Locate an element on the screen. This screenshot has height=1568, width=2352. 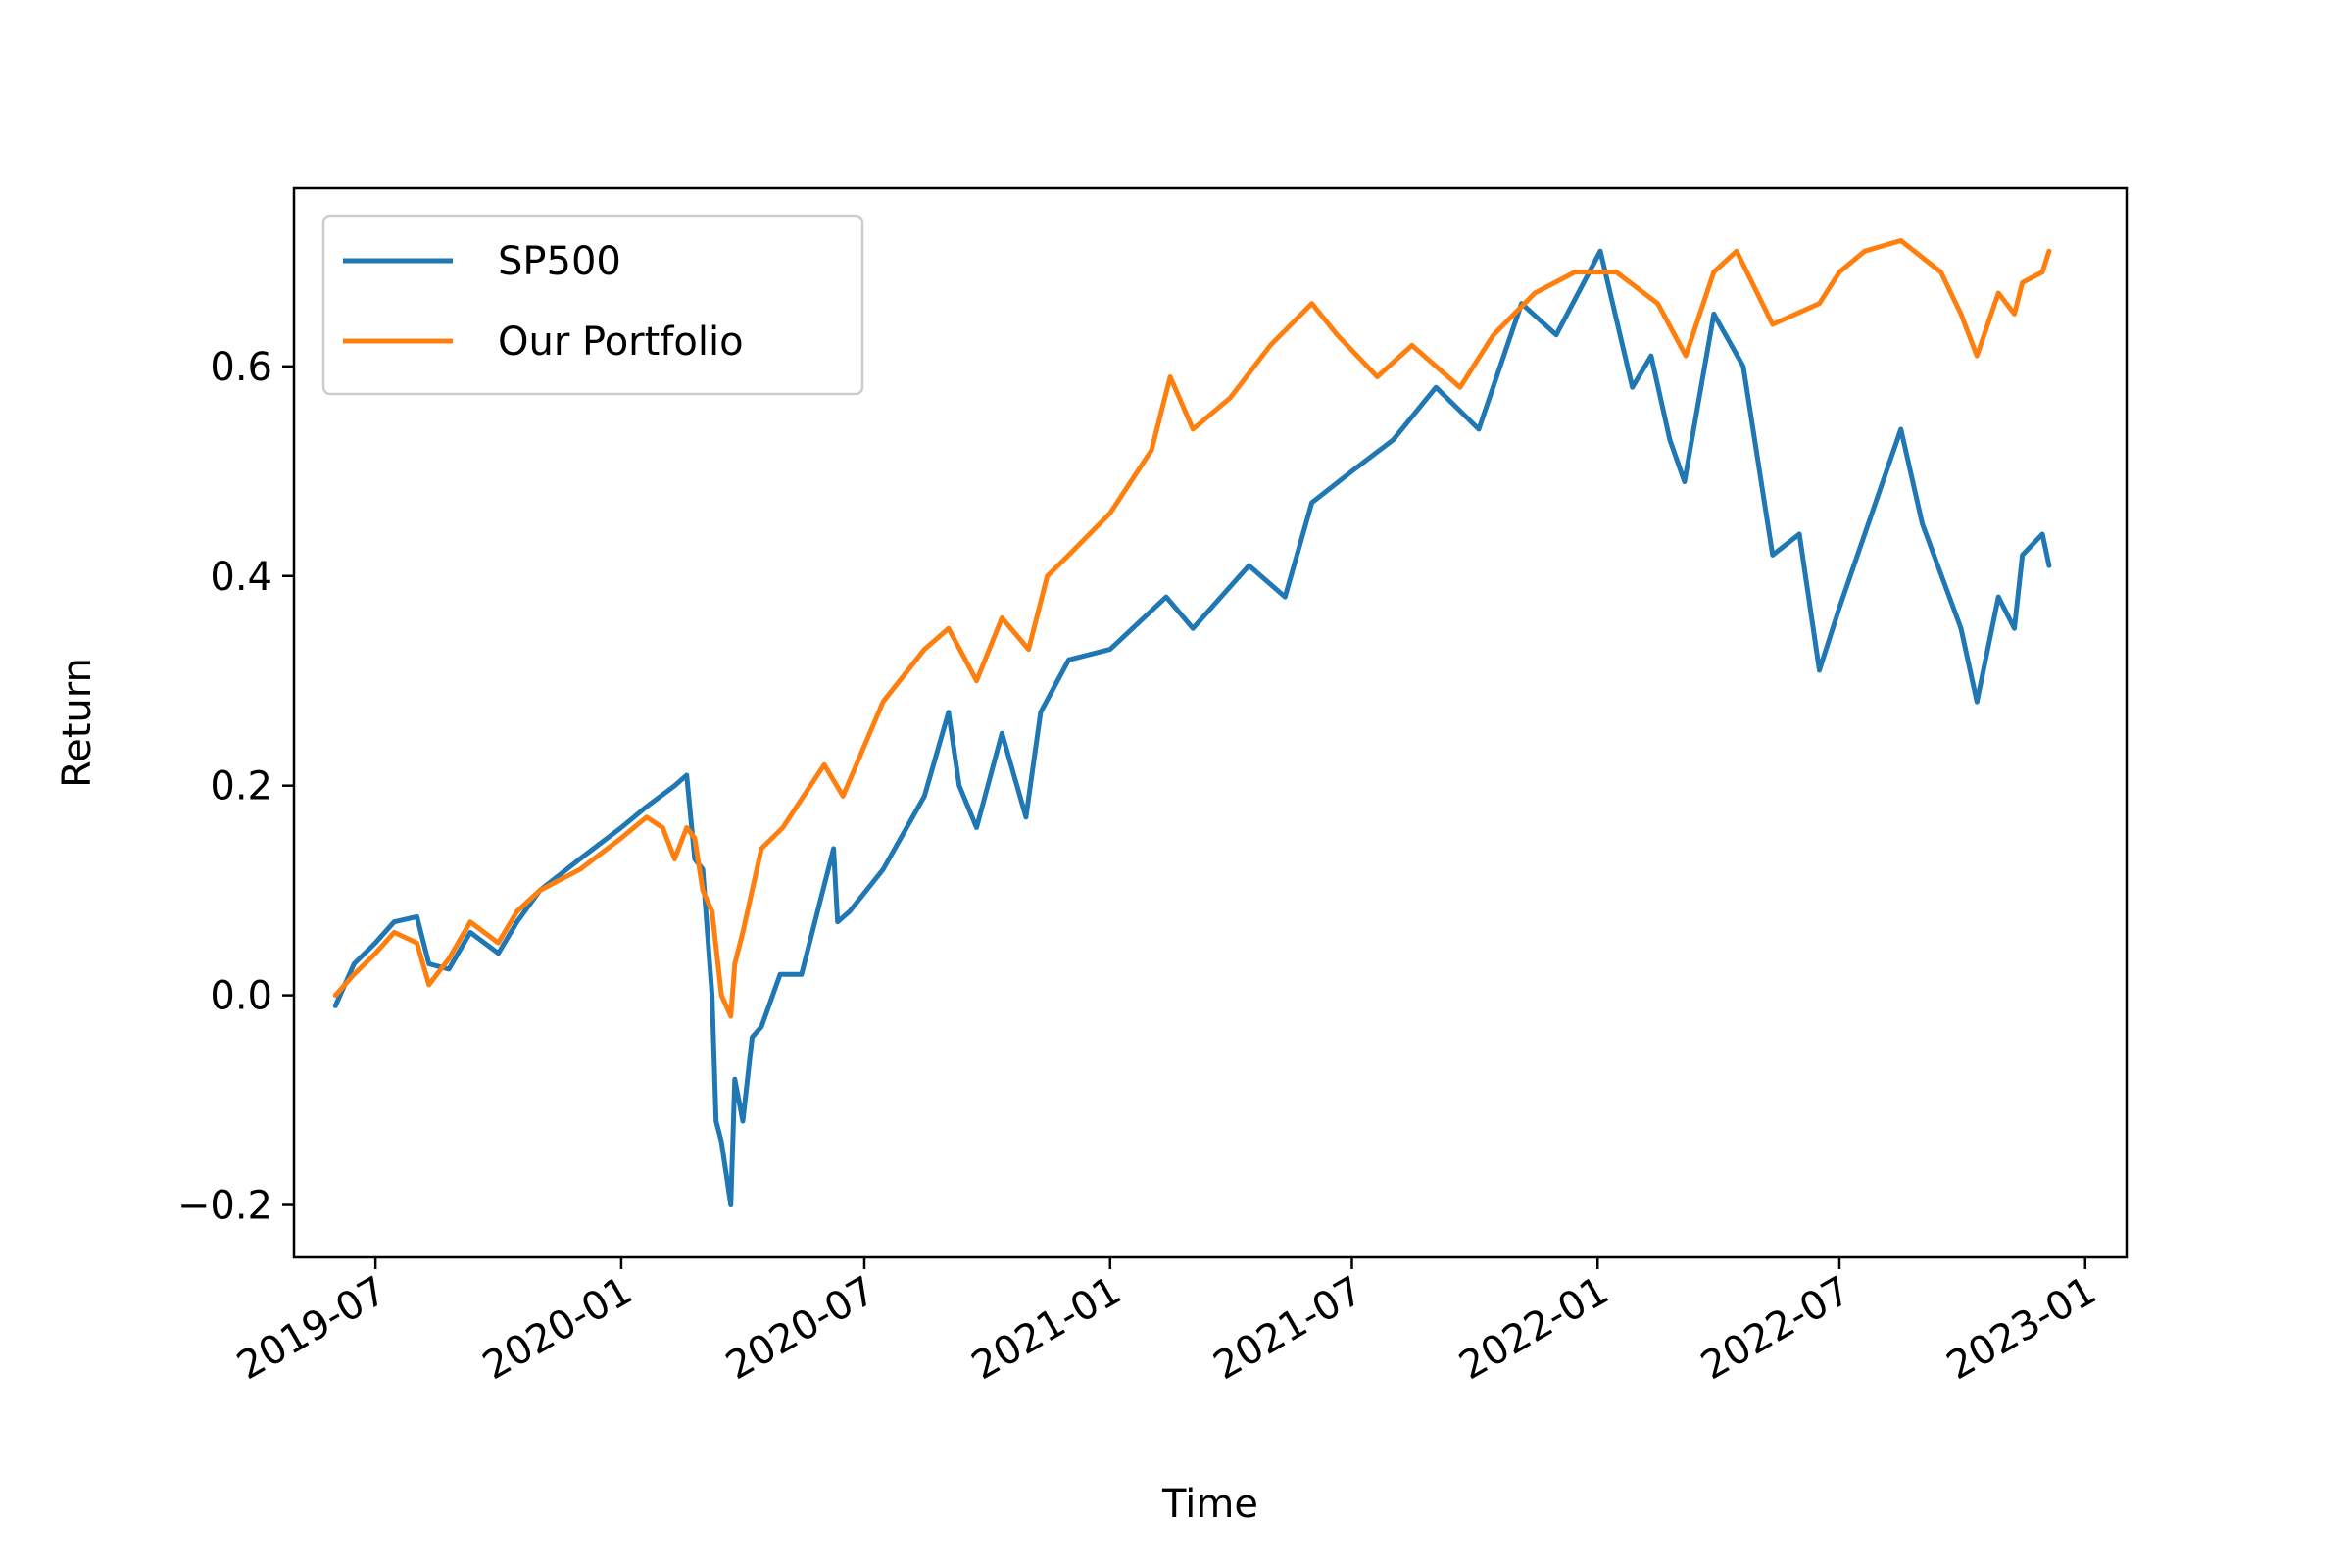
y-tick-label: 0.2 is located at coordinates (241, 786).